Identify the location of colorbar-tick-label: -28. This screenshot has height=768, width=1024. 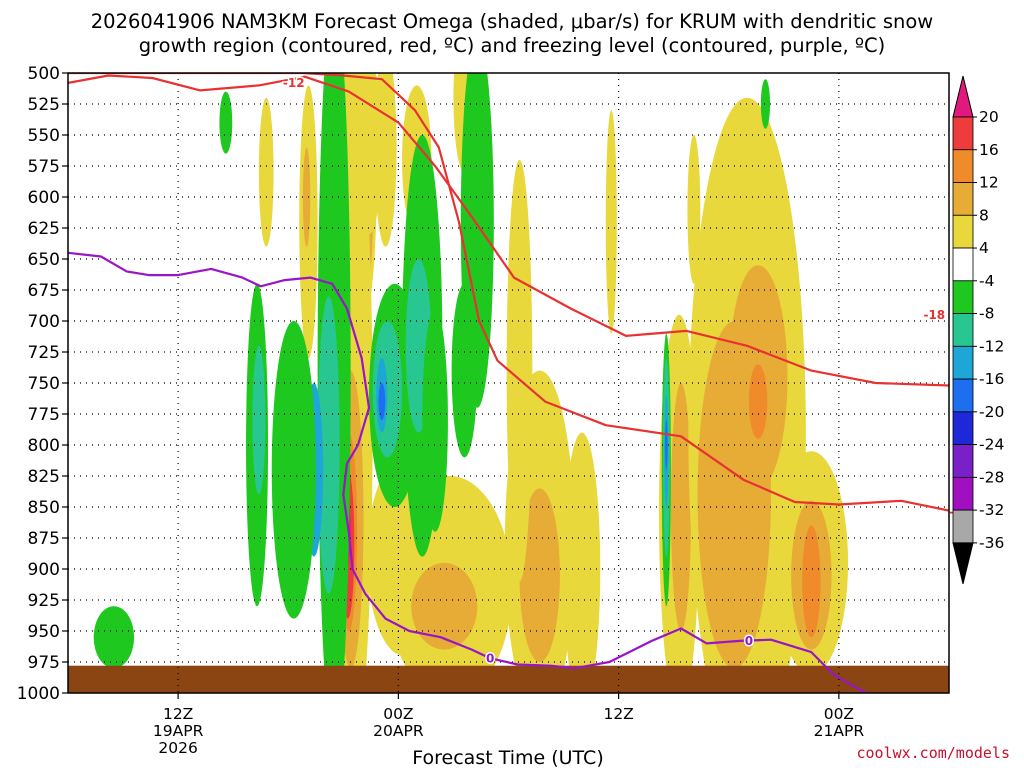
(991, 477).